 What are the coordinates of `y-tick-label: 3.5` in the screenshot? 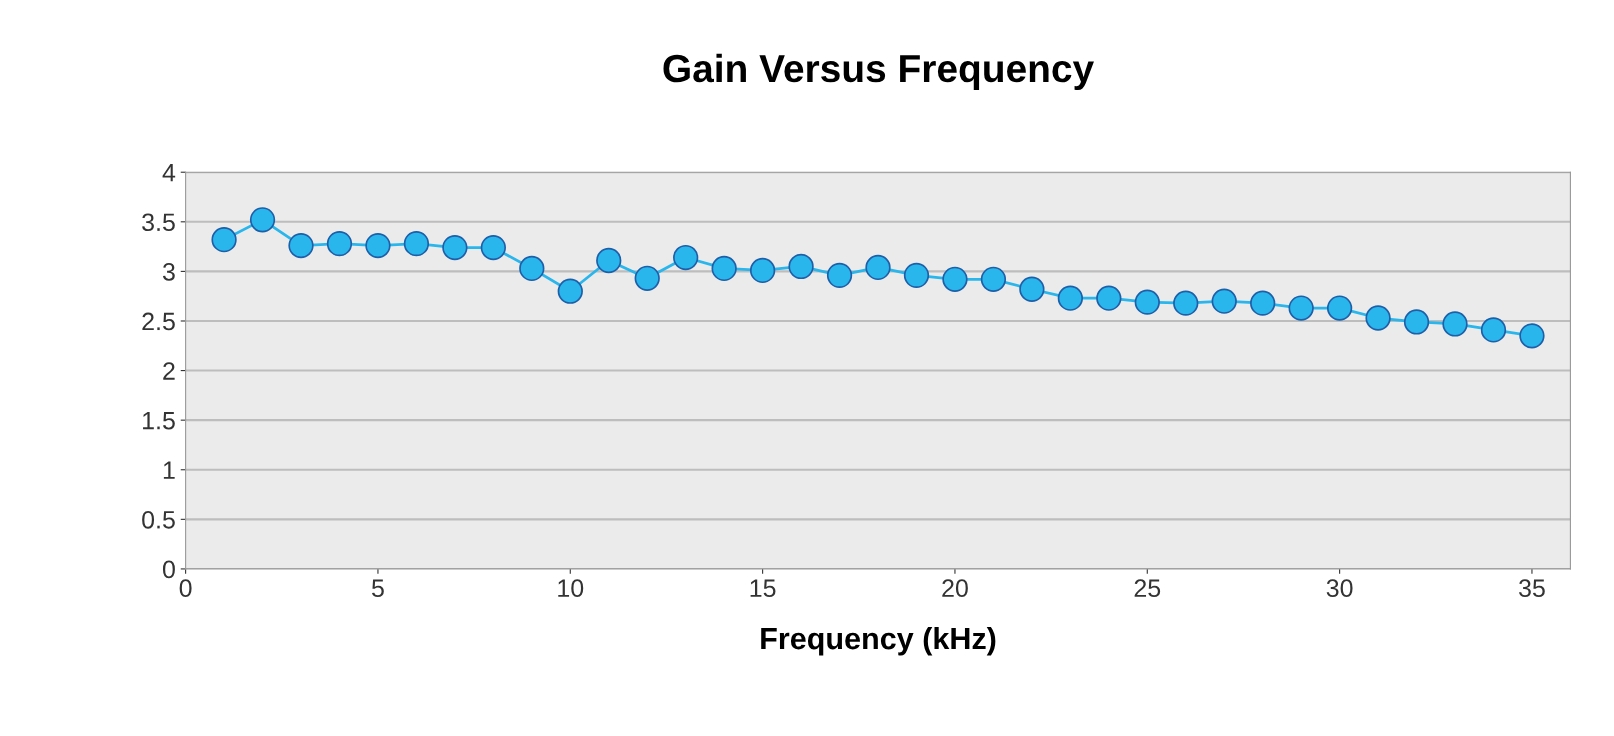 It's located at (158, 222).